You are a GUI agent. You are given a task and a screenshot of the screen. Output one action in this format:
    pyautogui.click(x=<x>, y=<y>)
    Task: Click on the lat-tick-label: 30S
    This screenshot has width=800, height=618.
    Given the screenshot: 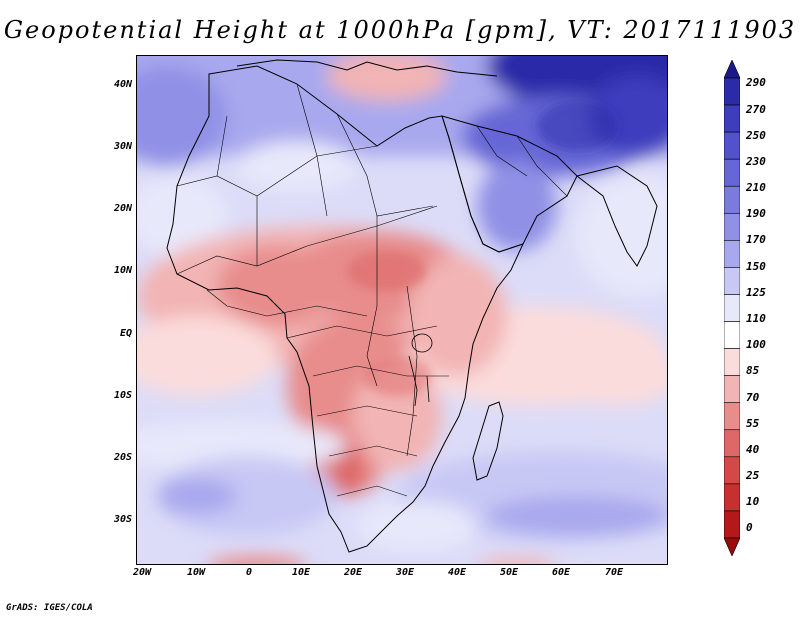 What is the action you would take?
    pyautogui.click(x=122, y=519)
    